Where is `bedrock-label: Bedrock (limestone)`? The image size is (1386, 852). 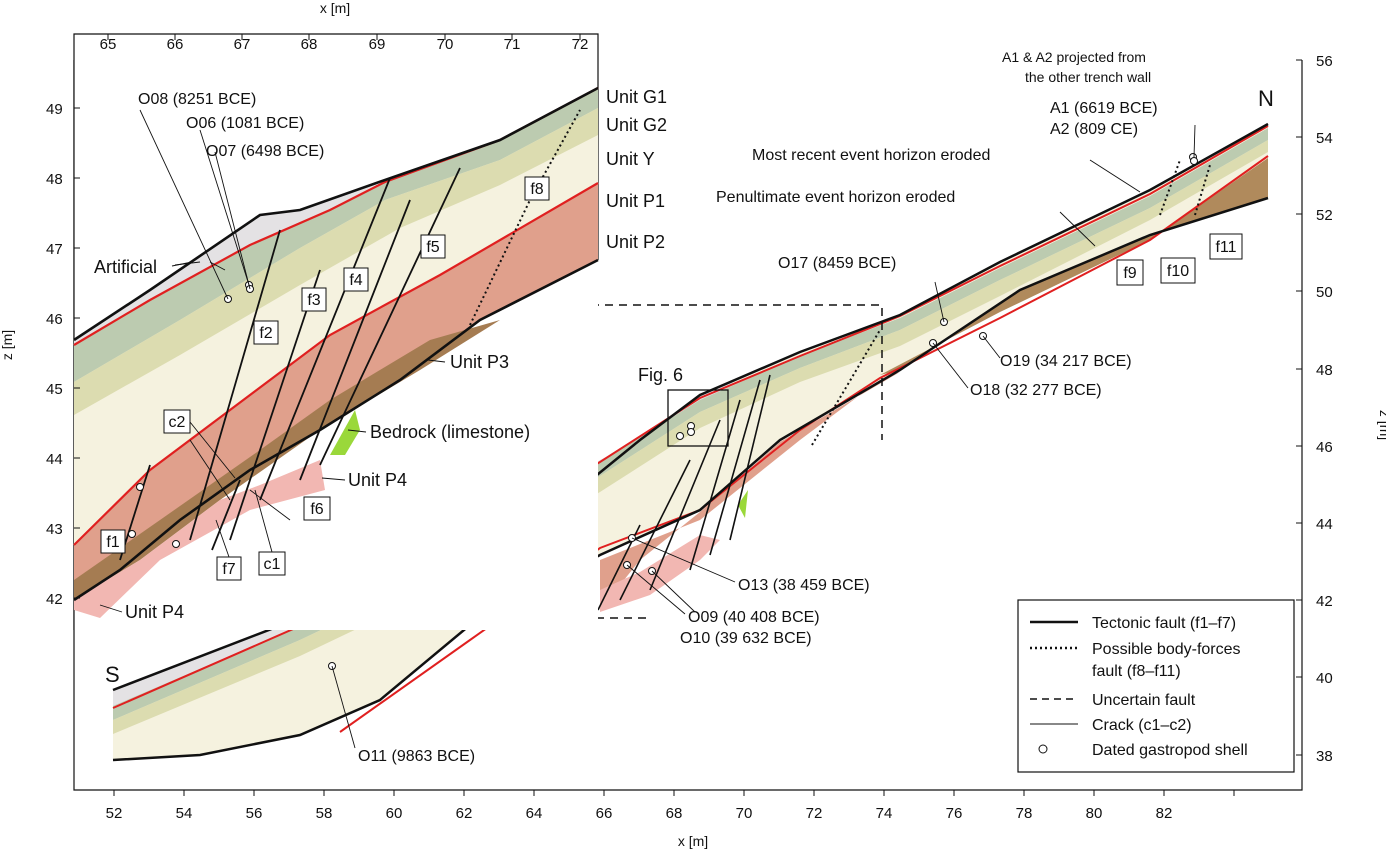
bedrock-label: Bedrock (limestone) is located at coordinates (450, 432).